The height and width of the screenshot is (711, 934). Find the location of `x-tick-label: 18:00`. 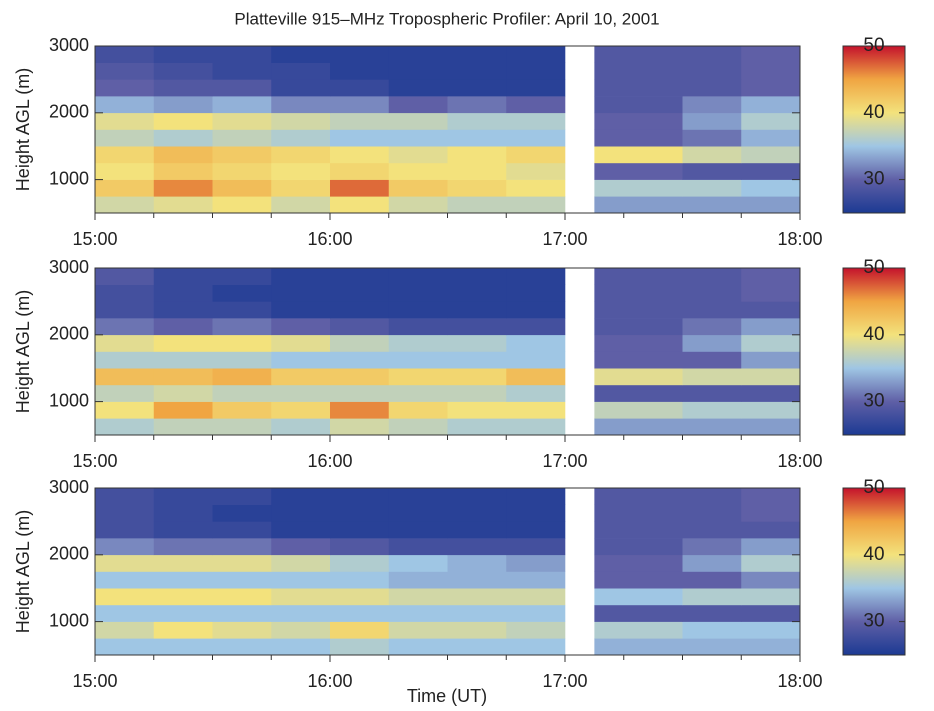

x-tick-label: 18:00 is located at coordinates (799, 681).